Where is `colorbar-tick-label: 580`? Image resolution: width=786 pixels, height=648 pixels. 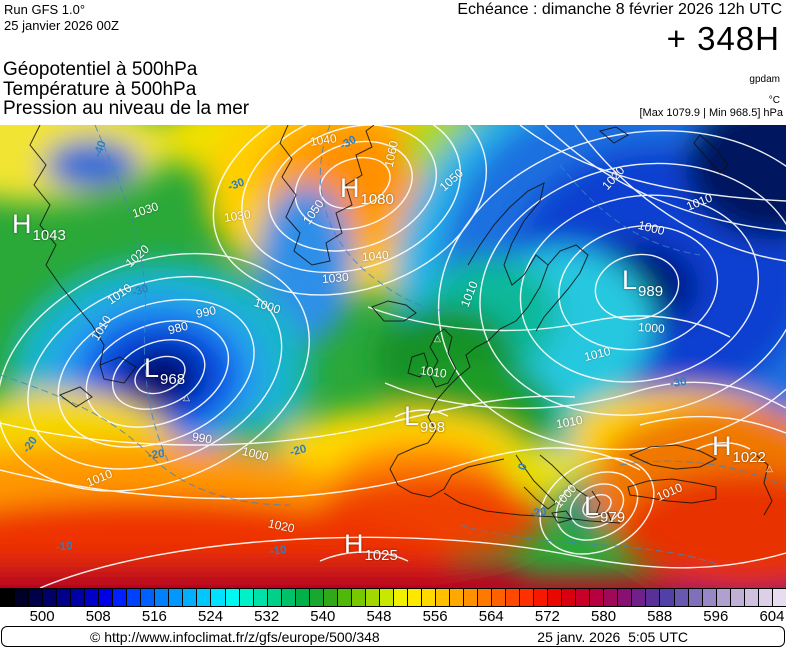
colorbar-tick-label: 580 is located at coordinates (604, 616).